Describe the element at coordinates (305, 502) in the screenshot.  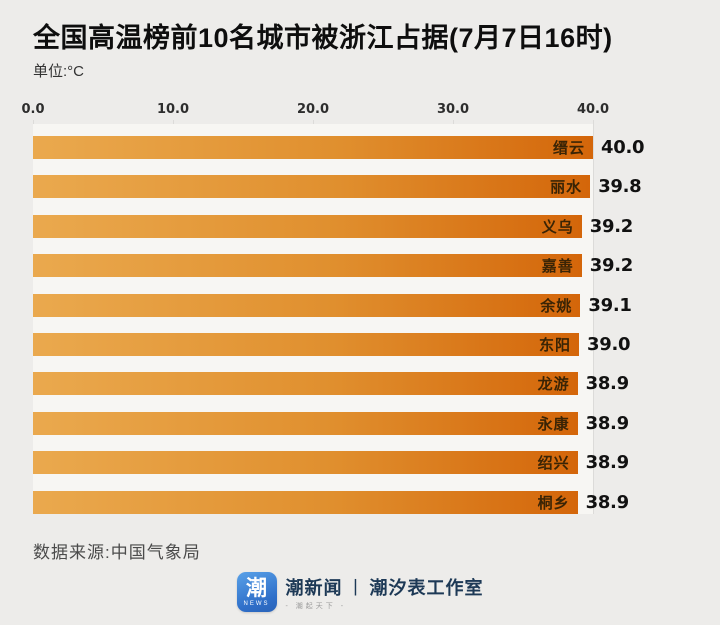
I see `temperature-bar: 桐乡` at that location.